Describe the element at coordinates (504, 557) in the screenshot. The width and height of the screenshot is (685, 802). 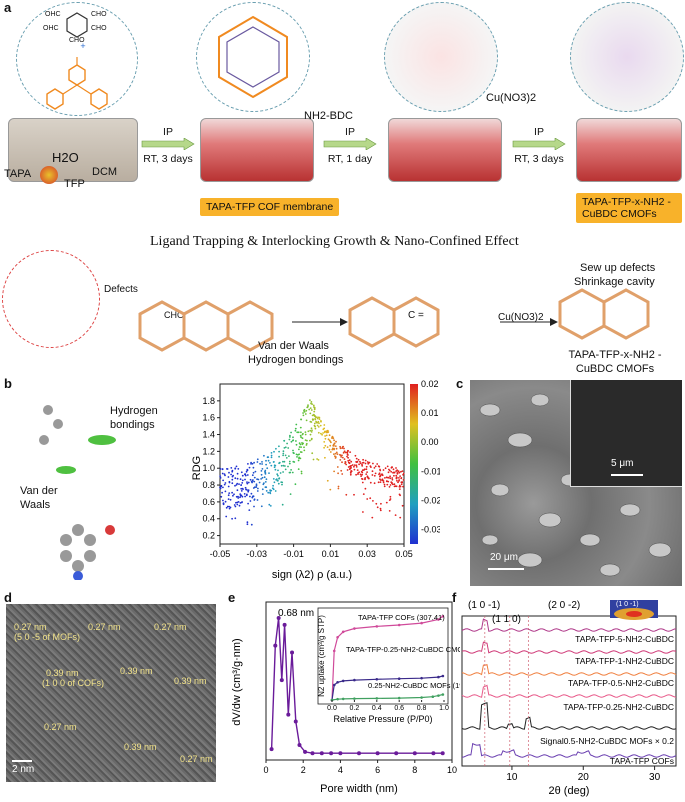
I see `sem-scale: 20 μm` at that location.